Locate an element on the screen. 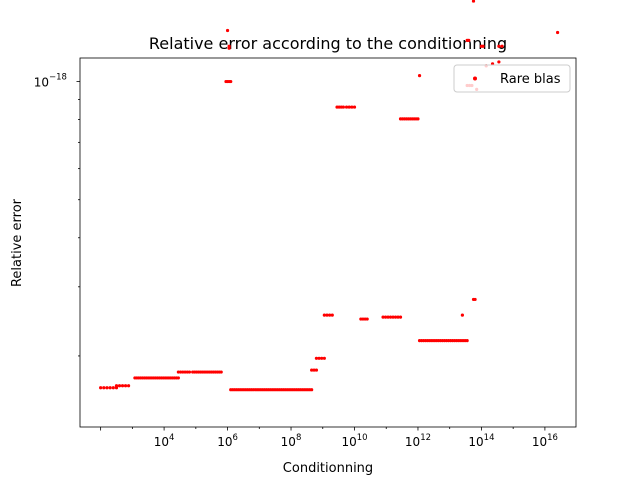 The height and width of the screenshot is (480, 640). legend-box is located at coordinates (512, 78).